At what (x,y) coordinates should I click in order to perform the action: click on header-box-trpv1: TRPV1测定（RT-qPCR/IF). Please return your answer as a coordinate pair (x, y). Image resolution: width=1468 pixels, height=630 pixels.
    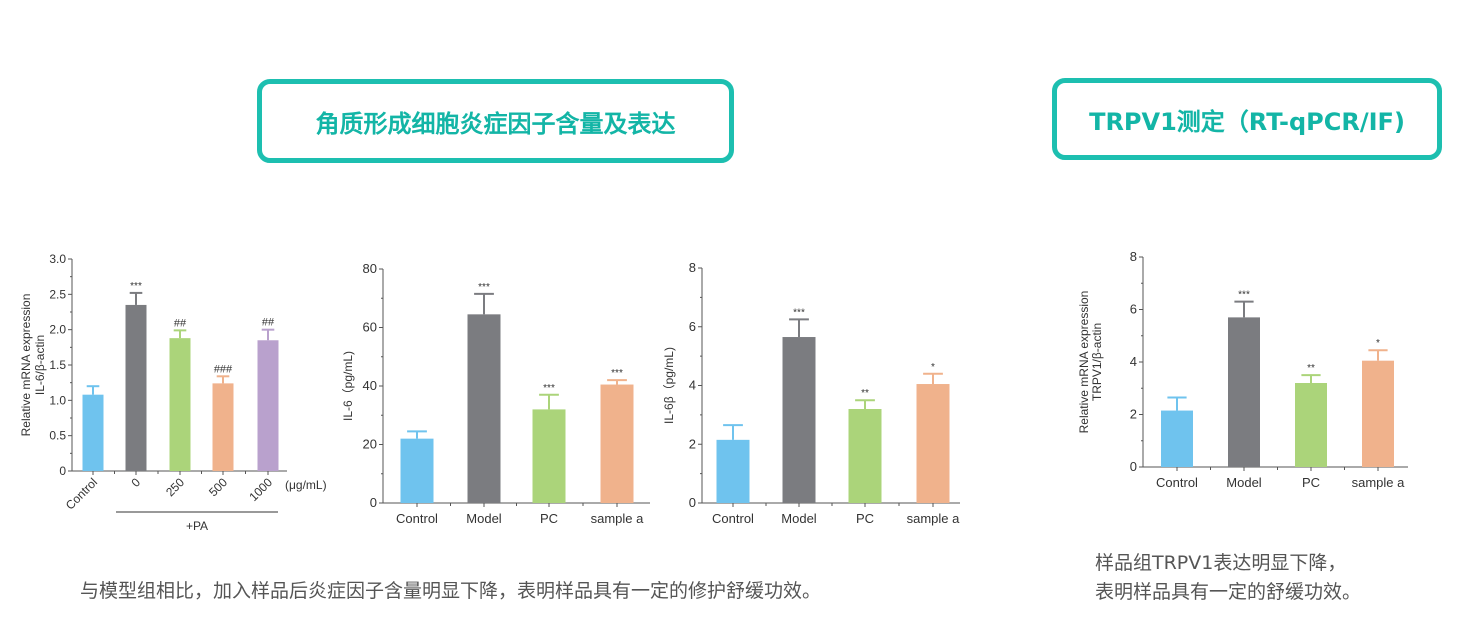
    Looking at the image, I should click on (1247, 119).